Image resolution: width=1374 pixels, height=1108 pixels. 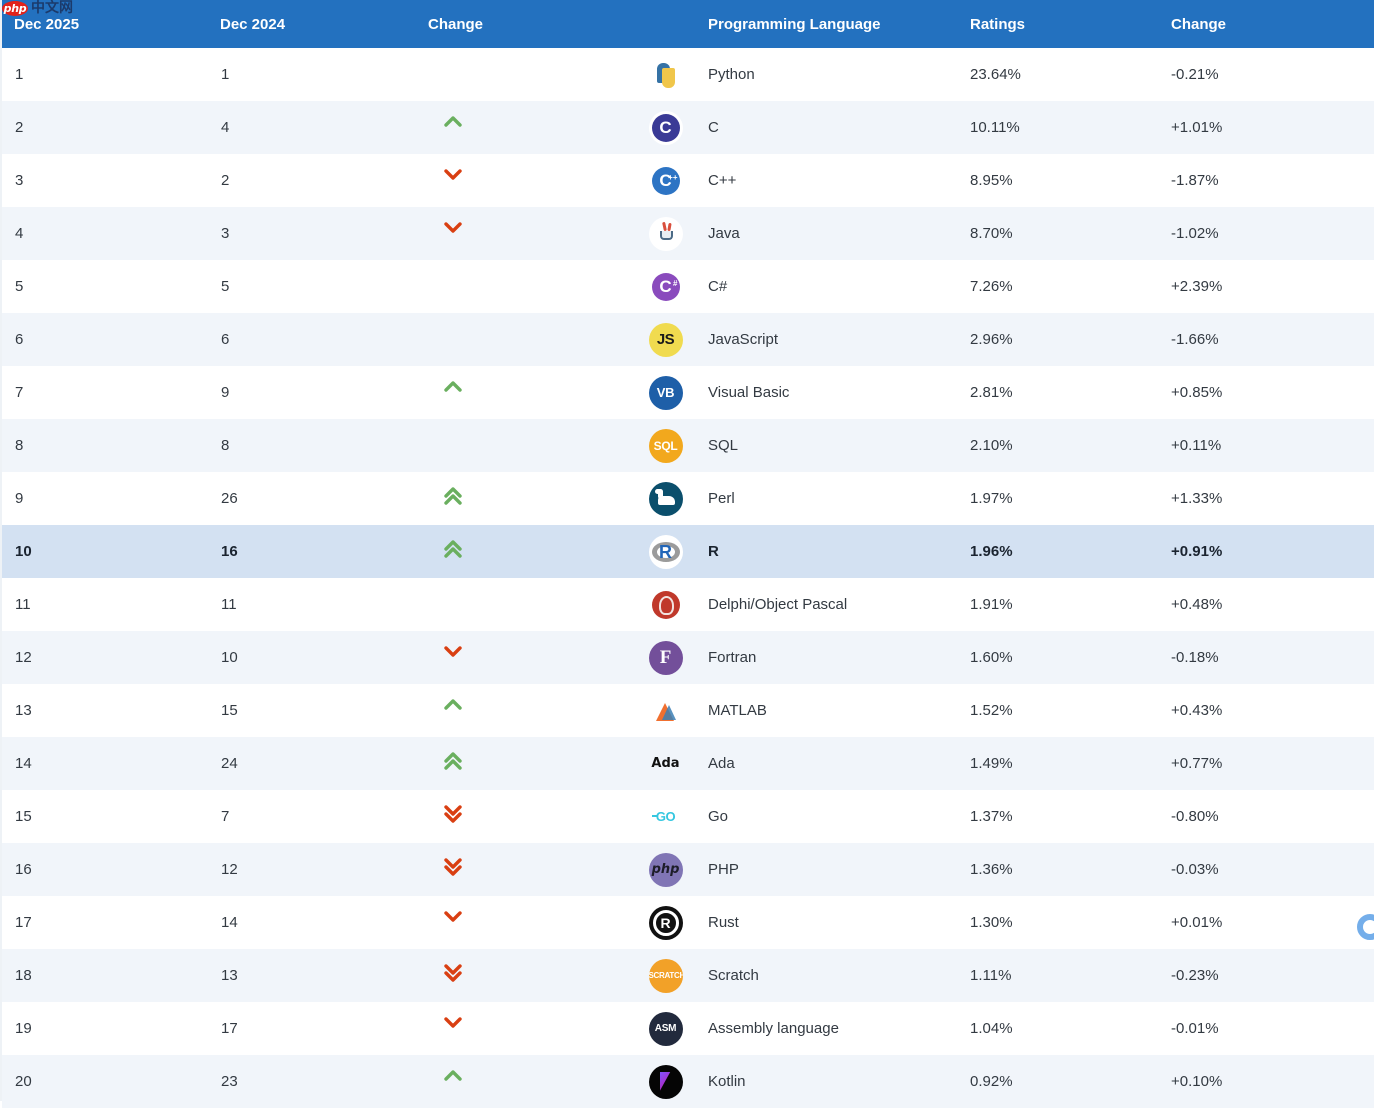 What do you see at coordinates (688, 816) in the screenshot?
I see `table-row: 15 7 GO Go 1.37% -0.80%` at bounding box center [688, 816].